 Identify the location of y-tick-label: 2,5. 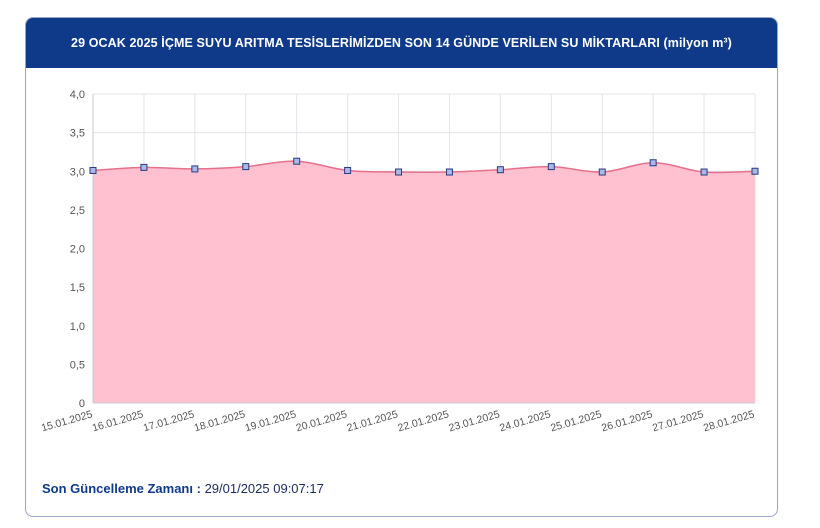
(77, 211).